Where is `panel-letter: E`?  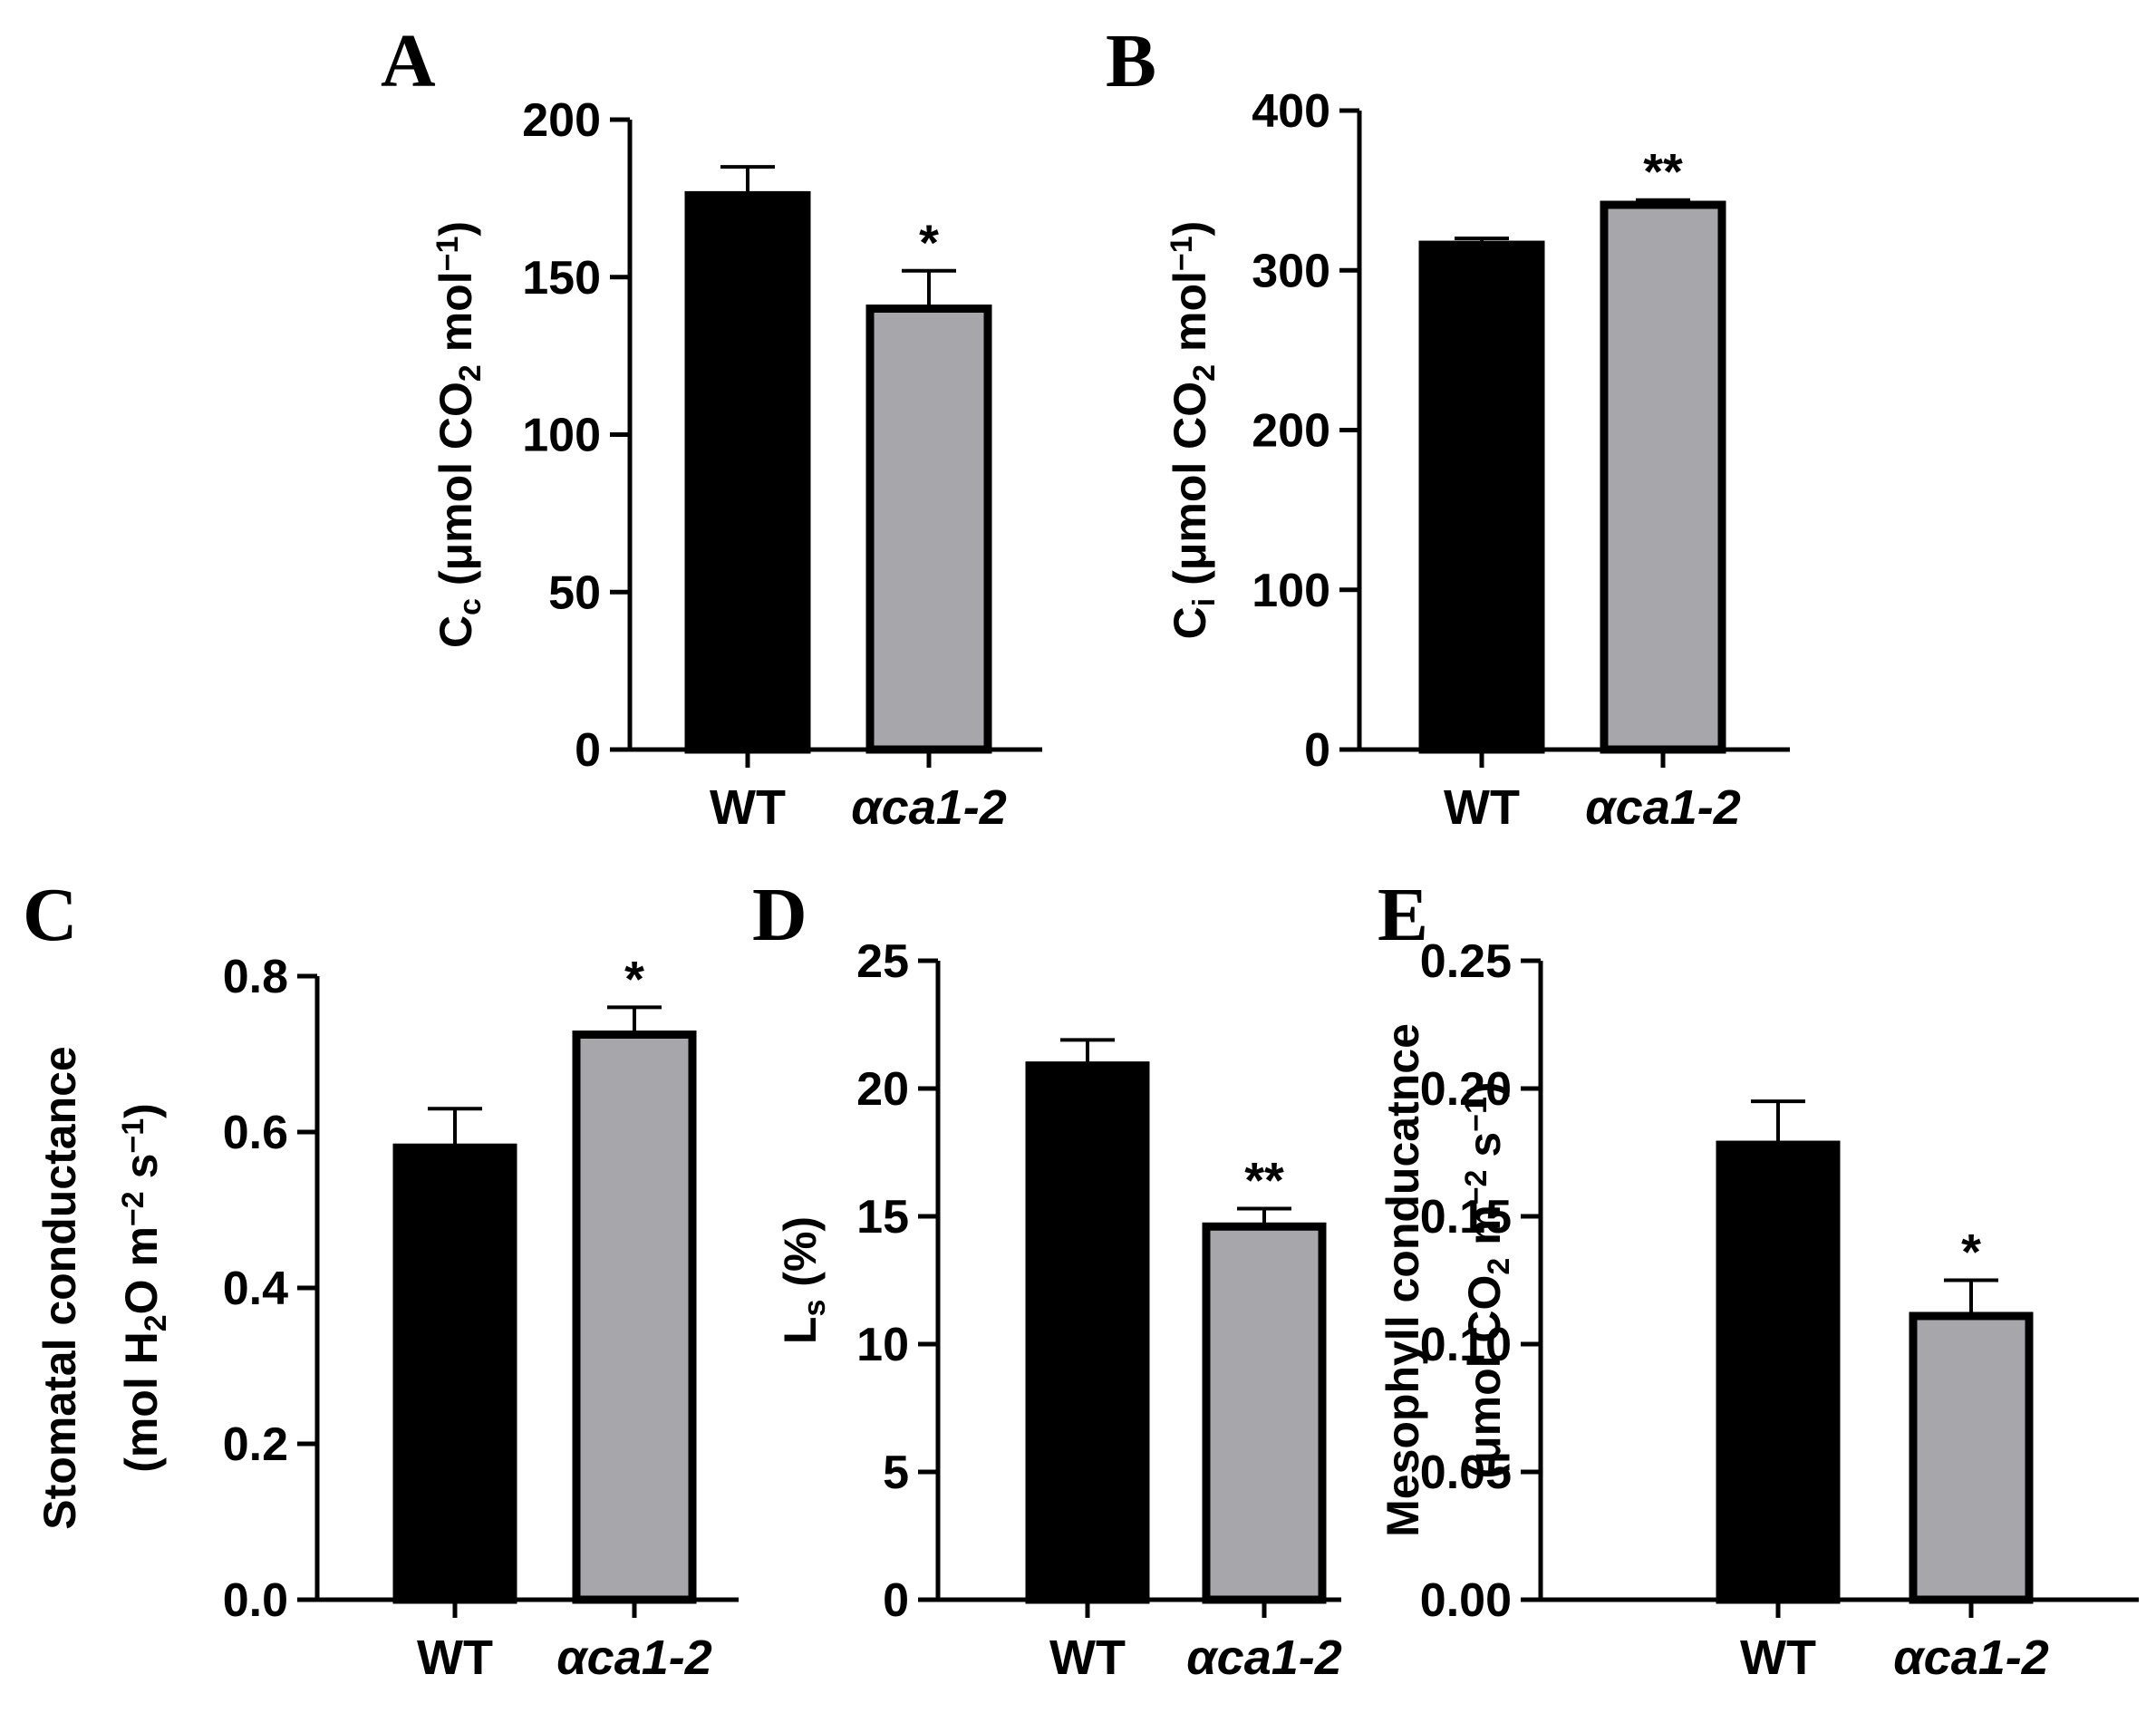 panel-letter: E is located at coordinates (1403, 915).